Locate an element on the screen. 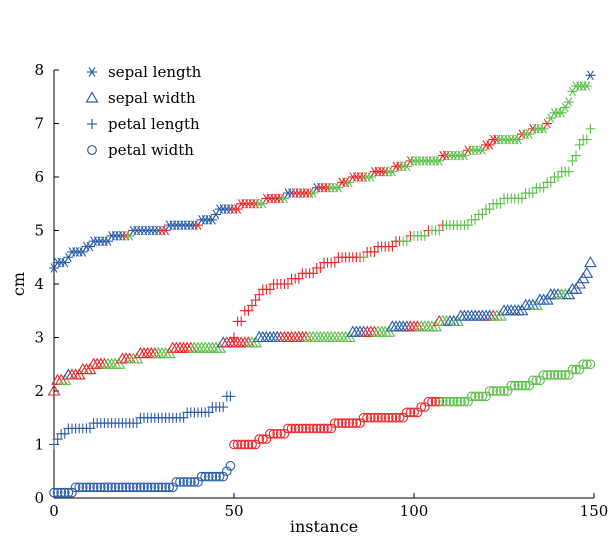 This screenshot has height=537, width=612. y-tick-label: 2 is located at coordinates (39, 391).